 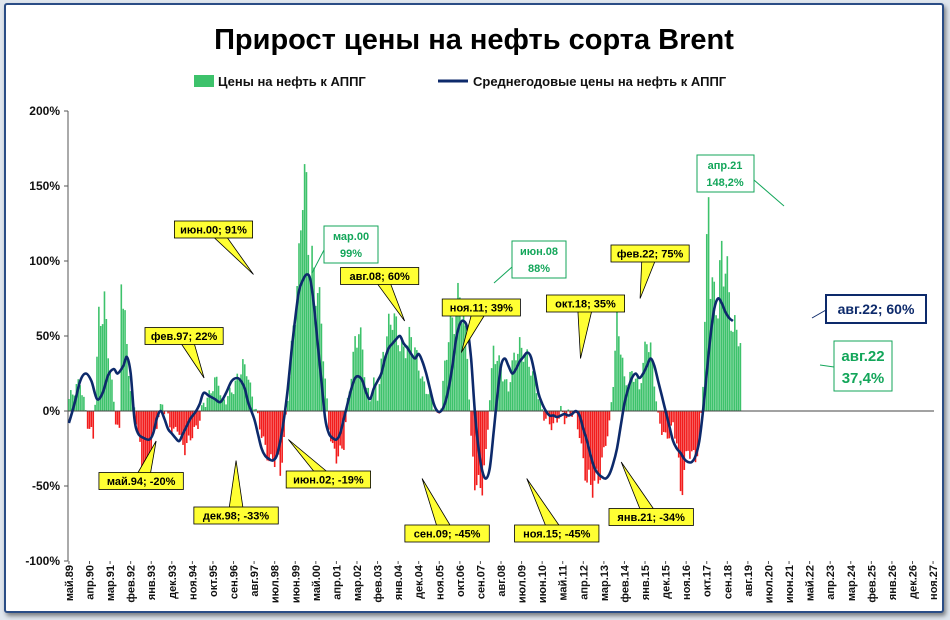 I want to click on x-tick-label: май.00, so click(x=317, y=583).